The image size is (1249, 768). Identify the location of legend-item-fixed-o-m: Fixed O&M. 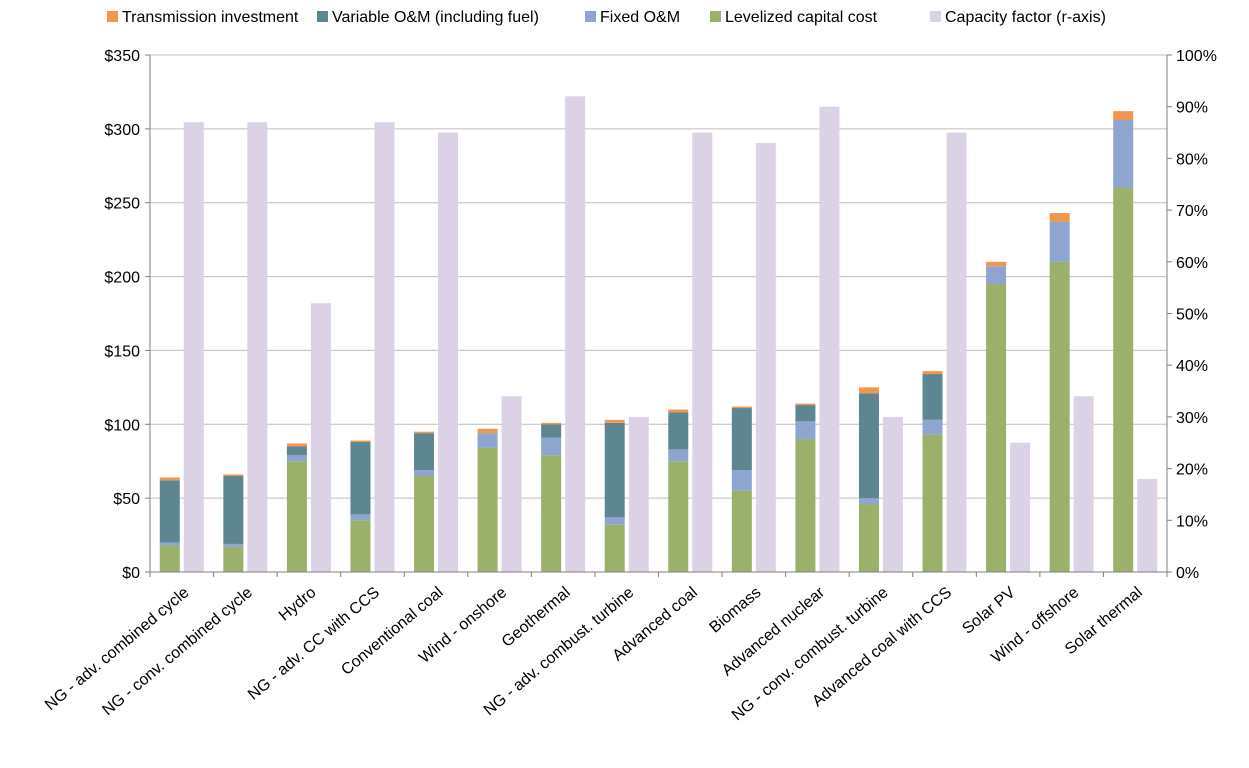
(632, 17).